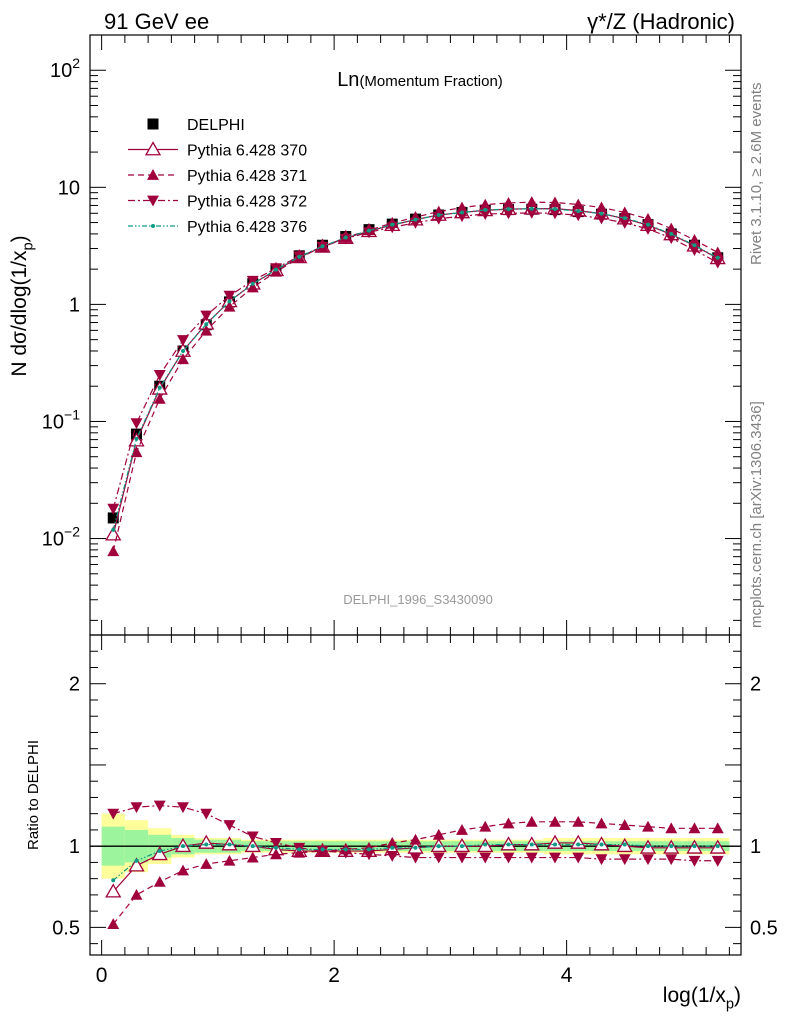 The image size is (786, 1029). Describe the element at coordinates (247, 151) in the screenshot. I see `legend-label: Pythia 6.428 370` at that location.